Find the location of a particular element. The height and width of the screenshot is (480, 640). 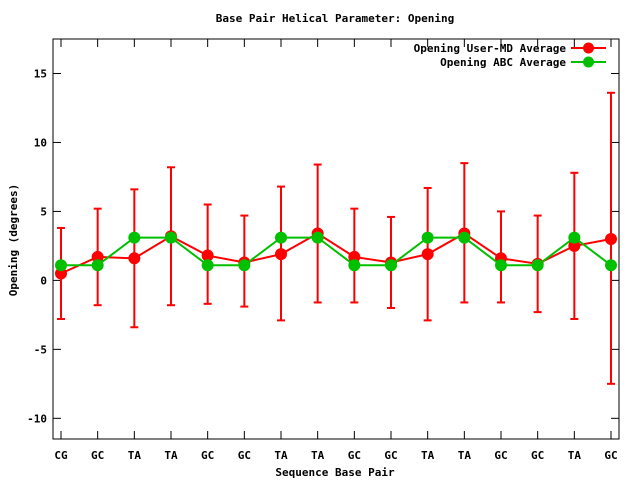

series-line-abc is located at coordinates (336, 251).